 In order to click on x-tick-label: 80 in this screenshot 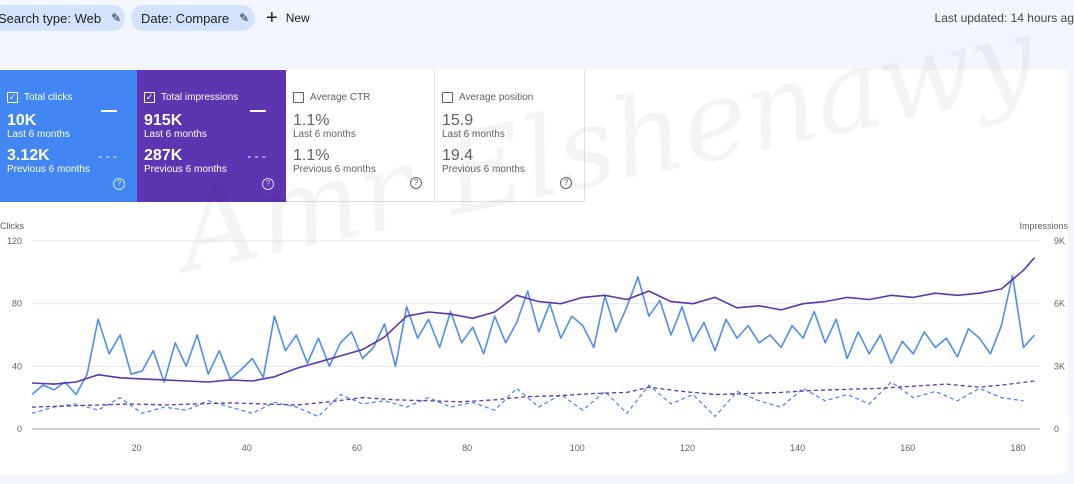, I will do `click(467, 448)`.